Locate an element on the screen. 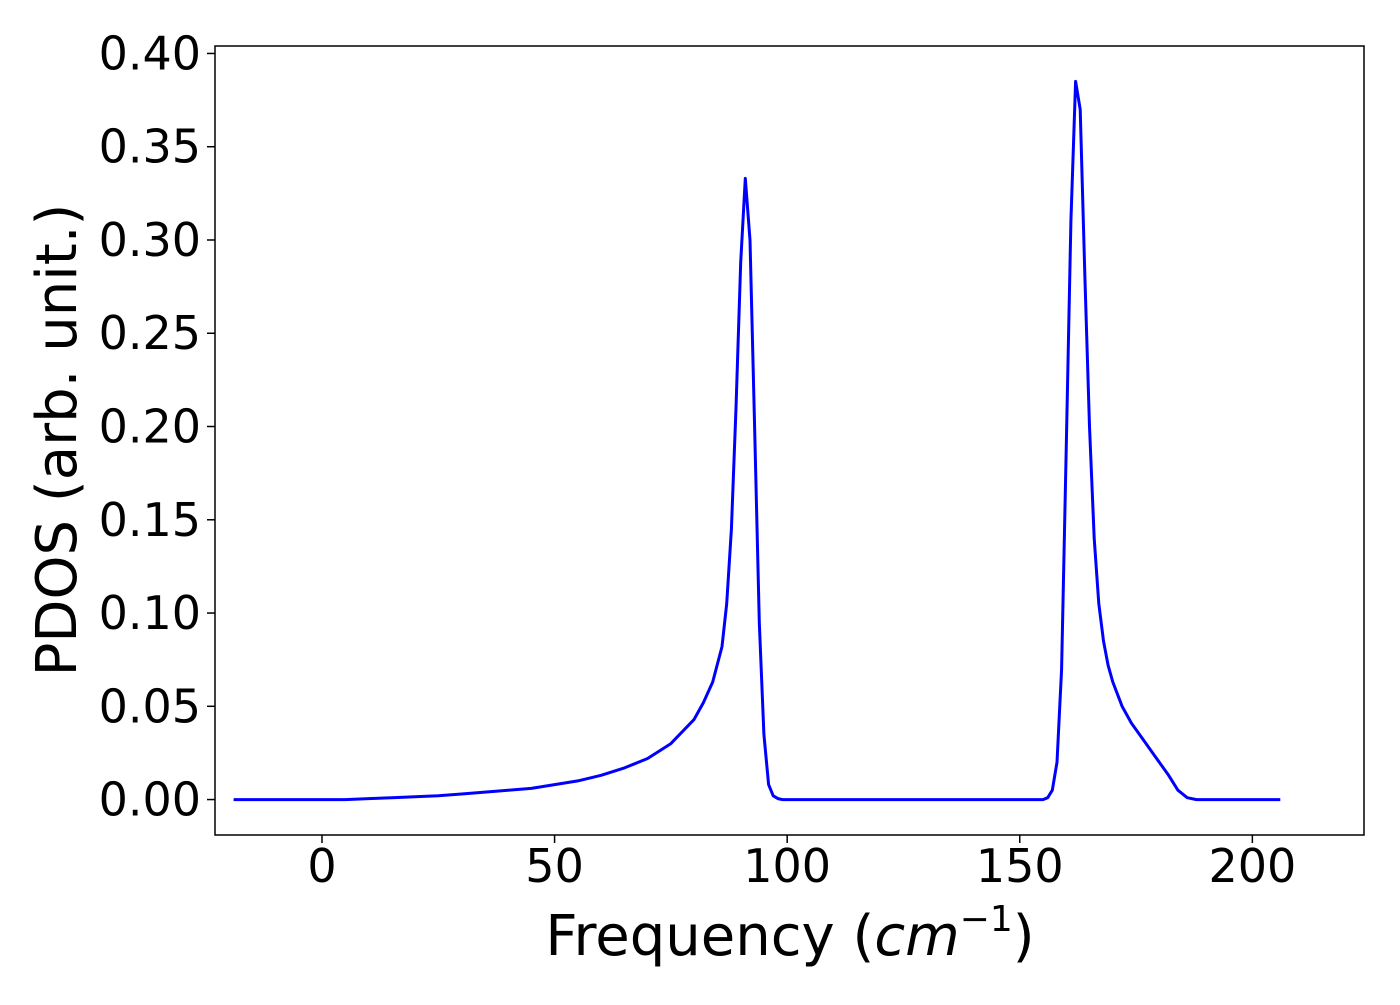 The image size is (1400, 1005). y-tick-label: 0.10 is located at coordinates (150, 613).